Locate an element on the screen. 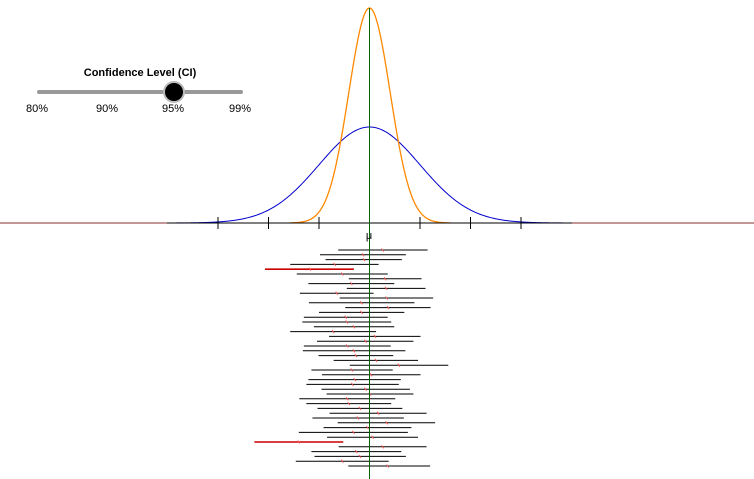 This screenshot has width=754, height=479. slider-tick-99: 99% is located at coordinates (240, 109).